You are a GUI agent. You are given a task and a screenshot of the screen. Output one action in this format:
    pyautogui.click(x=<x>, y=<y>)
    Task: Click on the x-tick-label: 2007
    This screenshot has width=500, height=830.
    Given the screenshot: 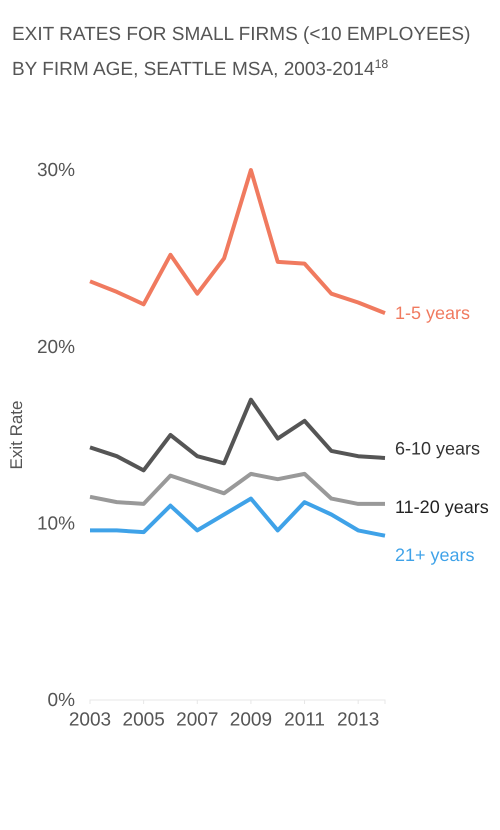 What is the action you would take?
    pyautogui.click(x=197, y=719)
    